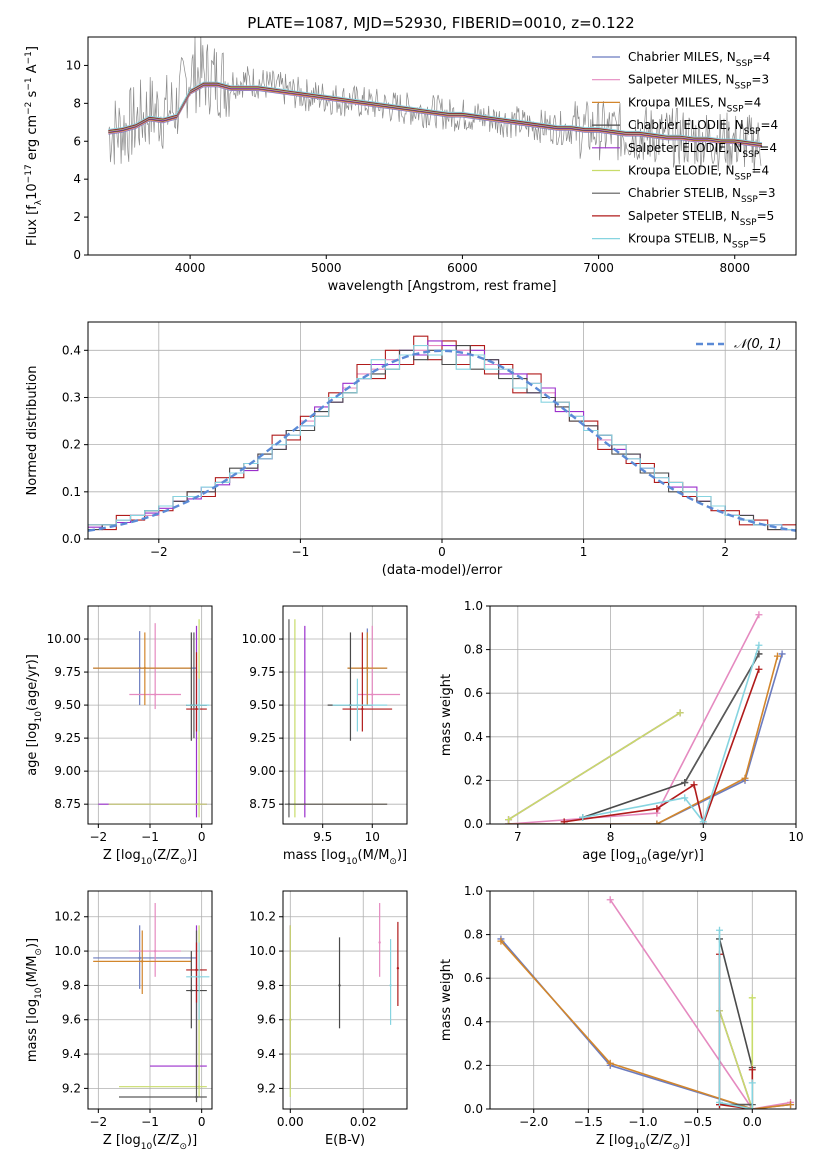  I want to click on y-tick-label: 9.8, so click(266, 985).